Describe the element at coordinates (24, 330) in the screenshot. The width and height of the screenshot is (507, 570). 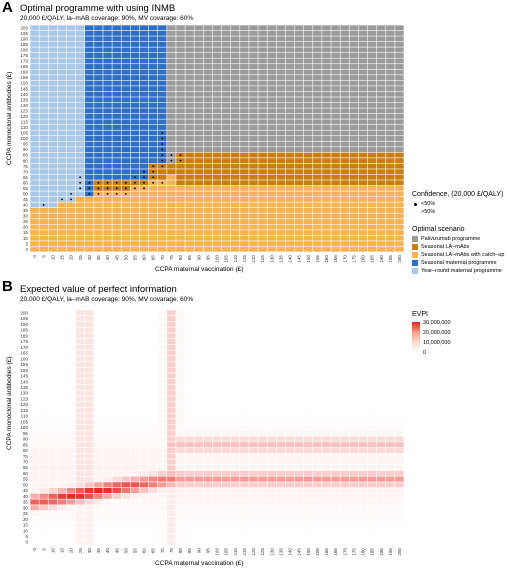
I see `y-tick-label: 185` at that location.